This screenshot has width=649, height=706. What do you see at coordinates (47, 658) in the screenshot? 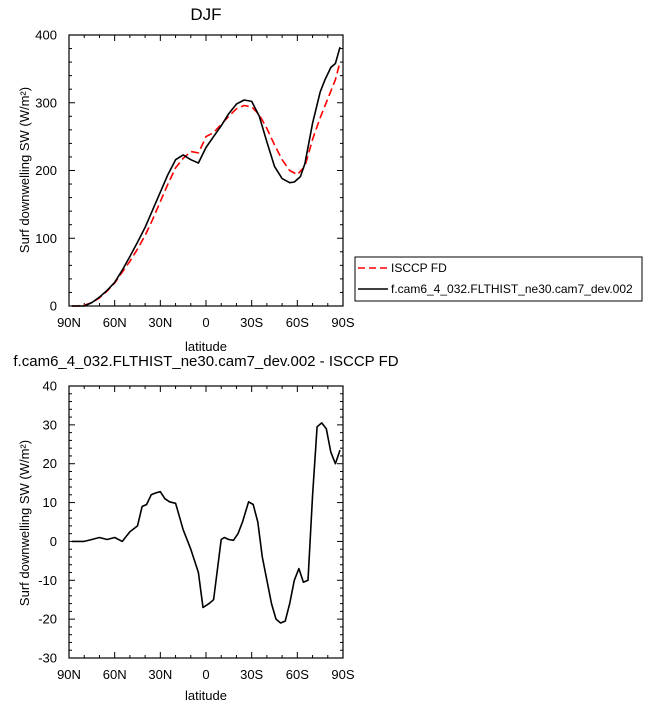
I see `bottom-y-tick-label: -30` at bounding box center [47, 658].